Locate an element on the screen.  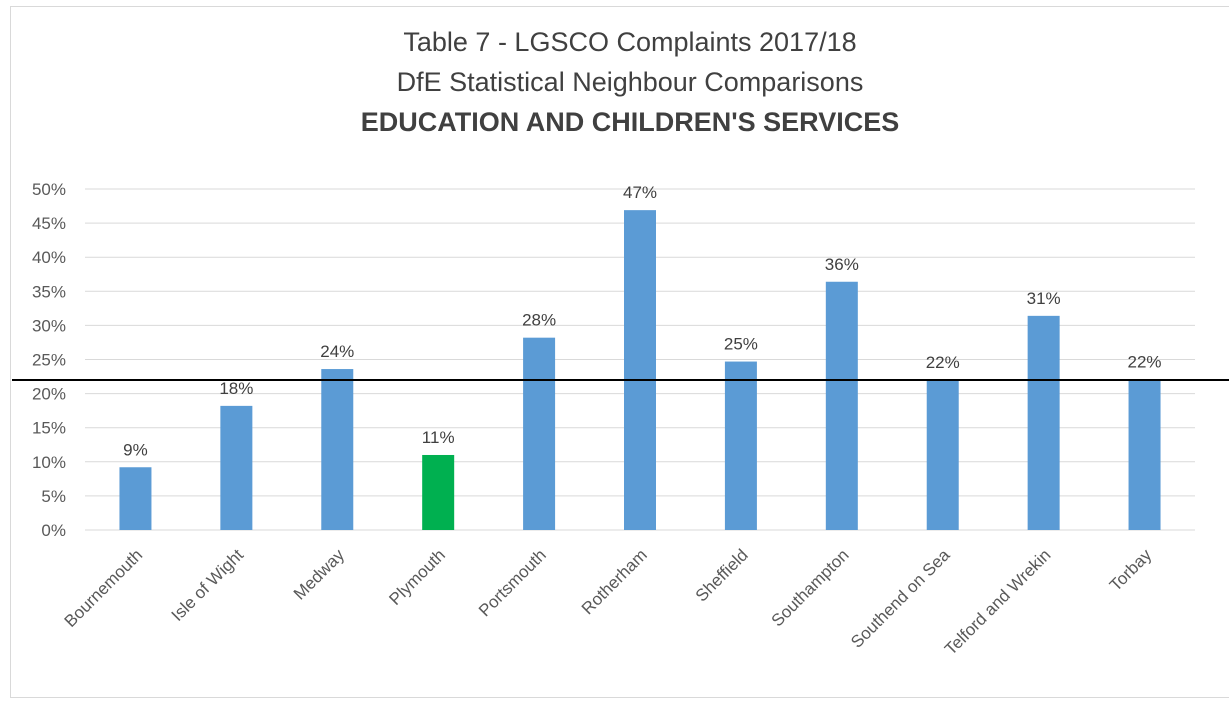
x-tick-label: Isle of Wight is located at coordinates (208, 585).